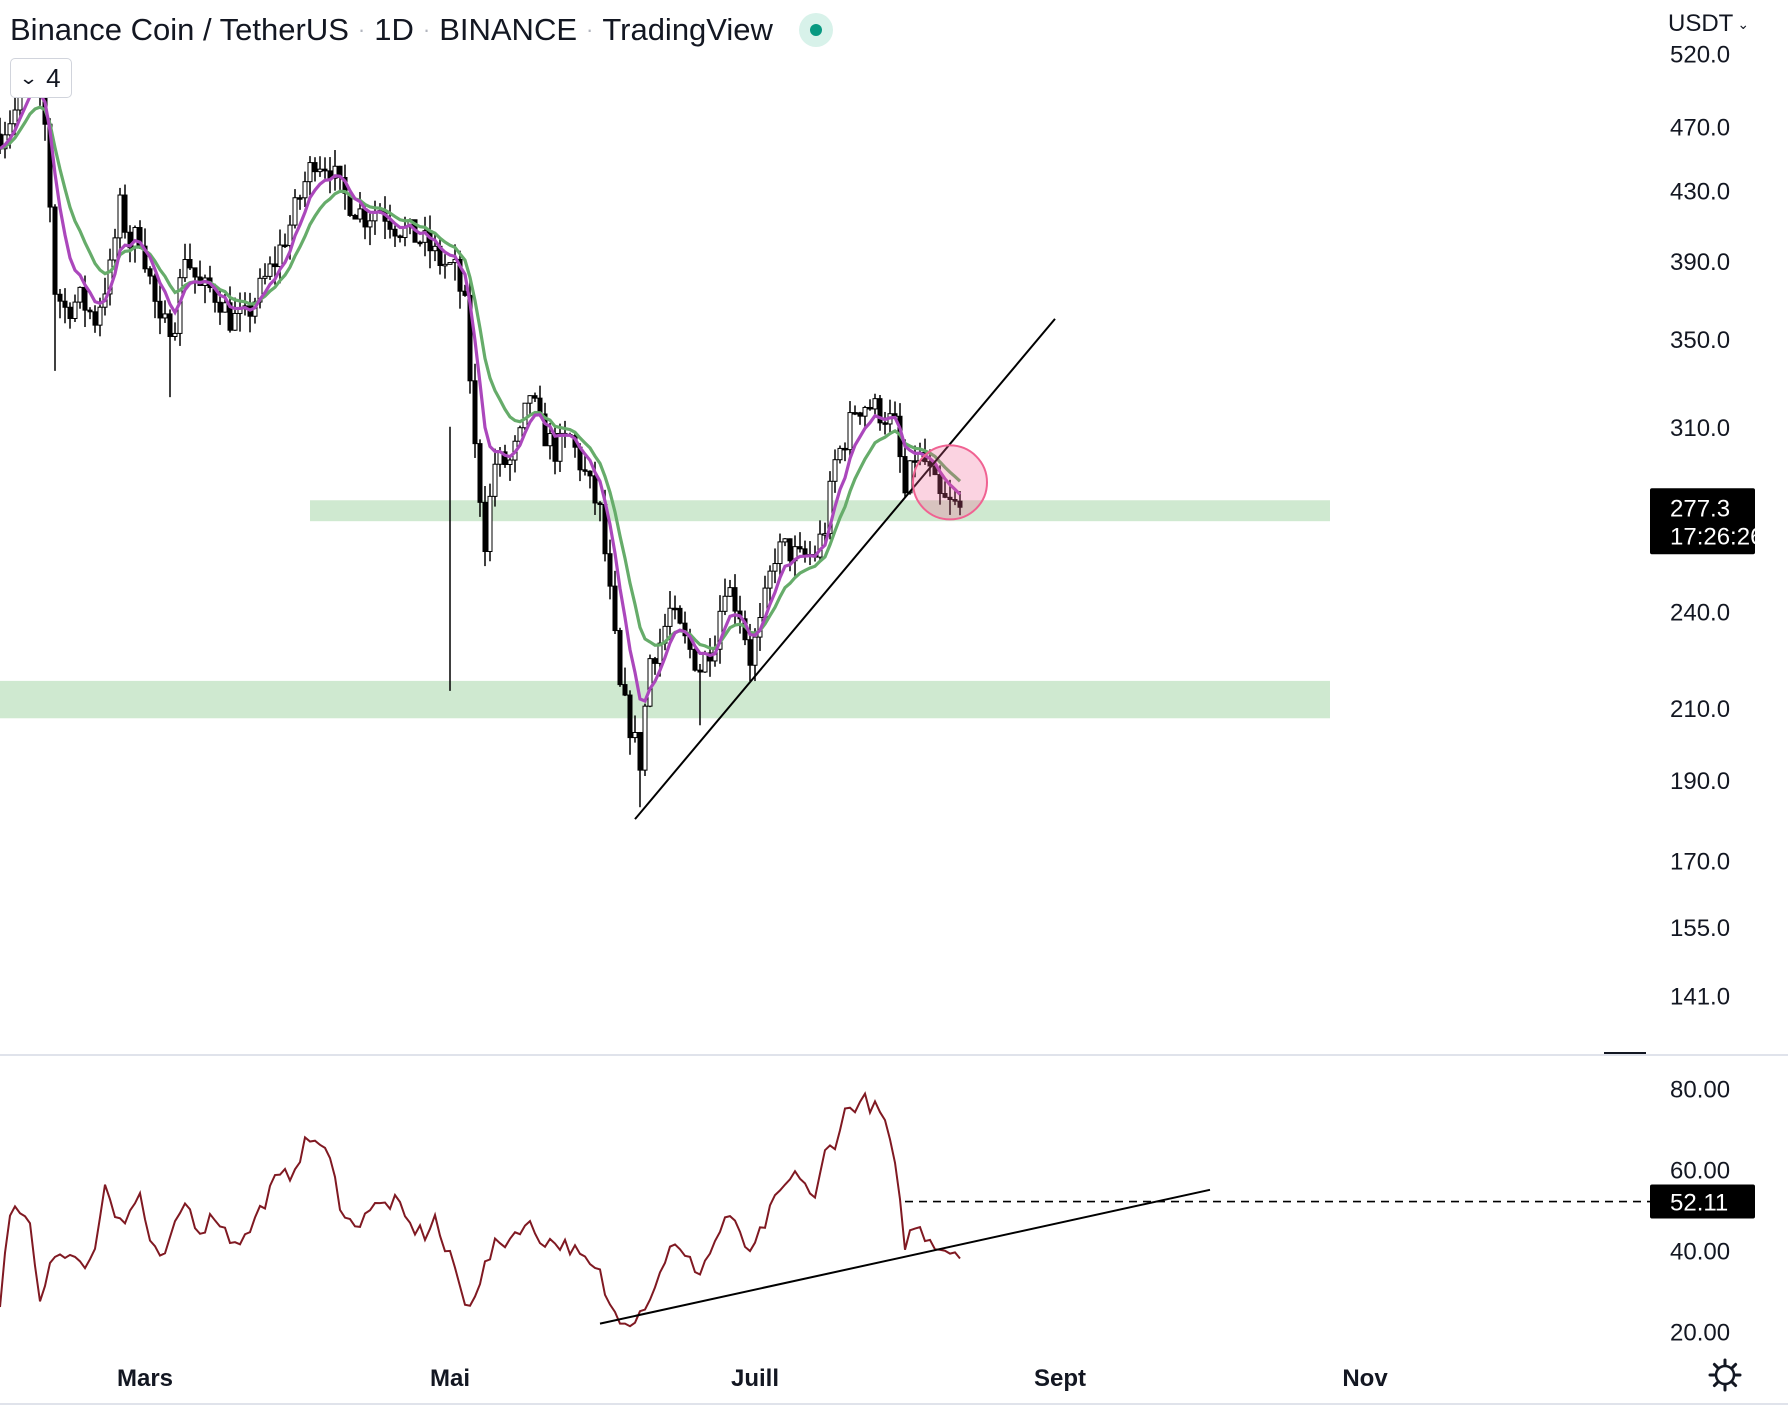 This screenshot has height=1410, width=1788. What do you see at coordinates (1743, 23) in the screenshot?
I see `chevron-down-icon: ⌄` at bounding box center [1743, 23].